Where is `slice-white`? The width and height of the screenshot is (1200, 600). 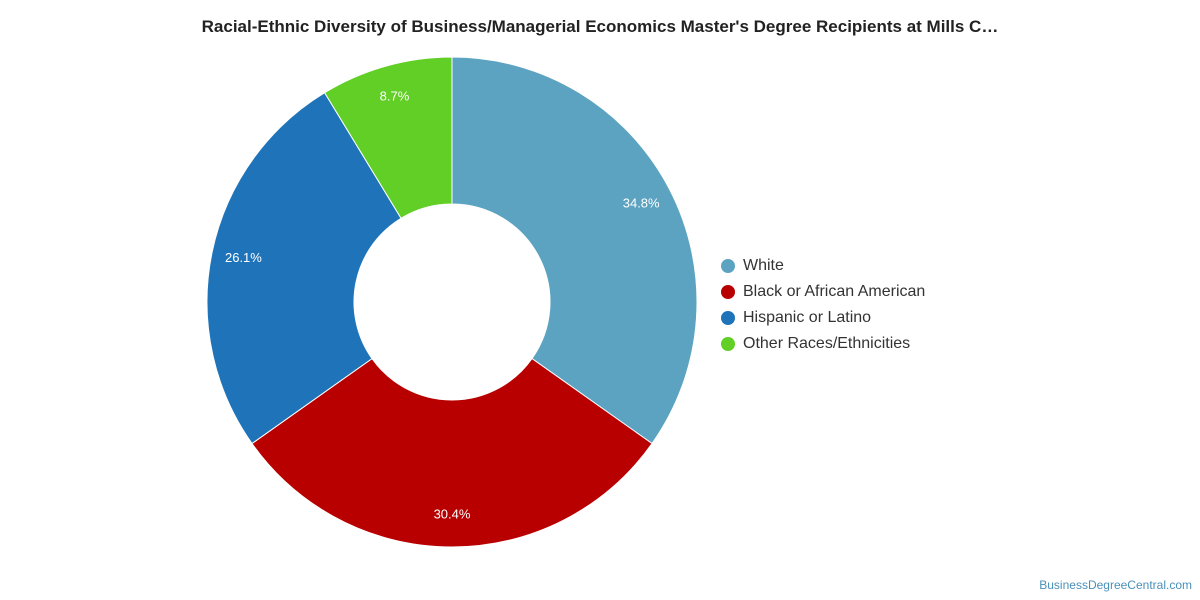 slice-white is located at coordinates (574, 250).